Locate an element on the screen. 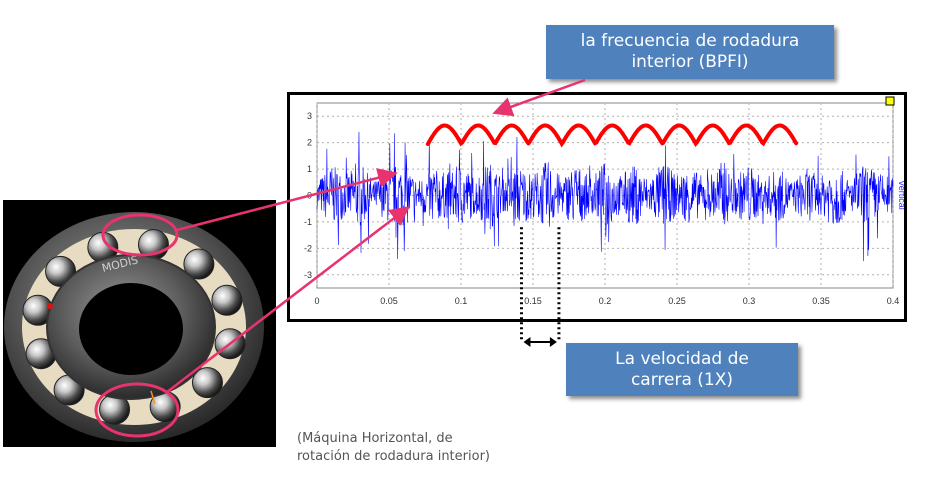  callout-speed-line2: carrera (1X) is located at coordinates (682, 379).